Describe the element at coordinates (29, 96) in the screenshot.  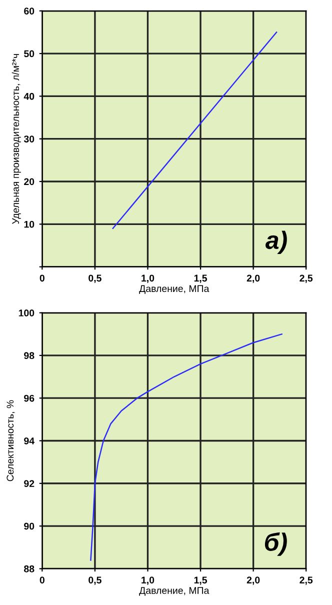
I see `y-tick-label: 40` at that location.